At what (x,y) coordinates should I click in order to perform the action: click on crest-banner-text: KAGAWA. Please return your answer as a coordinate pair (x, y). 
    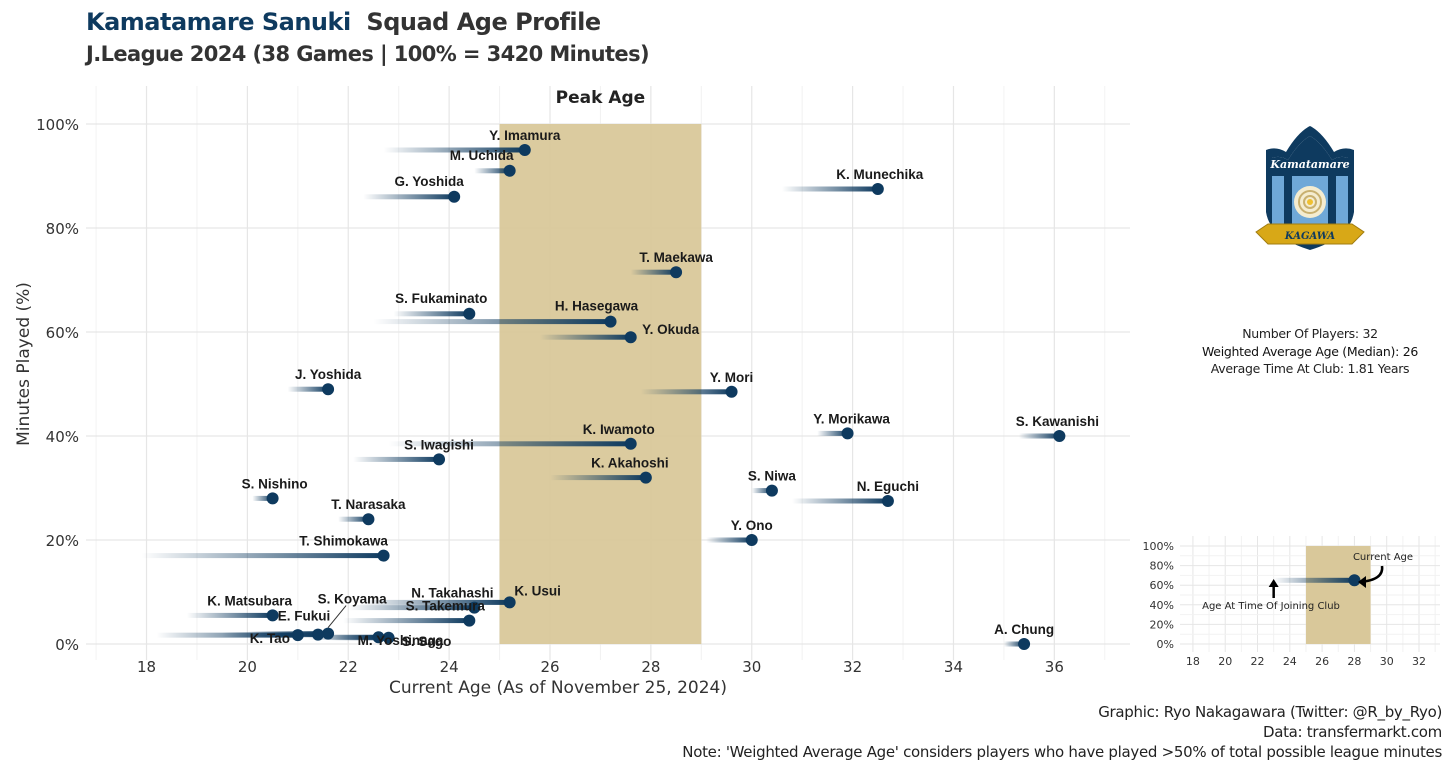
    Looking at the image, I should click on (1309, 236).